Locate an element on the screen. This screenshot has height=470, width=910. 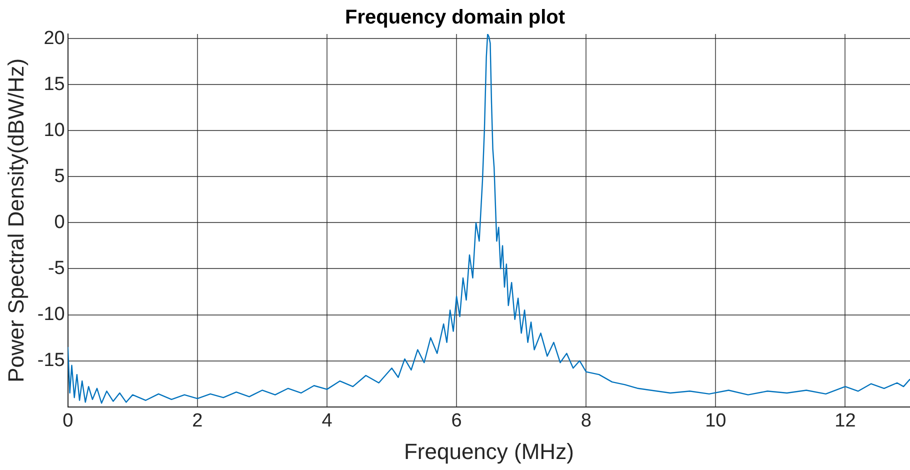
x-tick-label: 2 is located at coordinates (197, 421).